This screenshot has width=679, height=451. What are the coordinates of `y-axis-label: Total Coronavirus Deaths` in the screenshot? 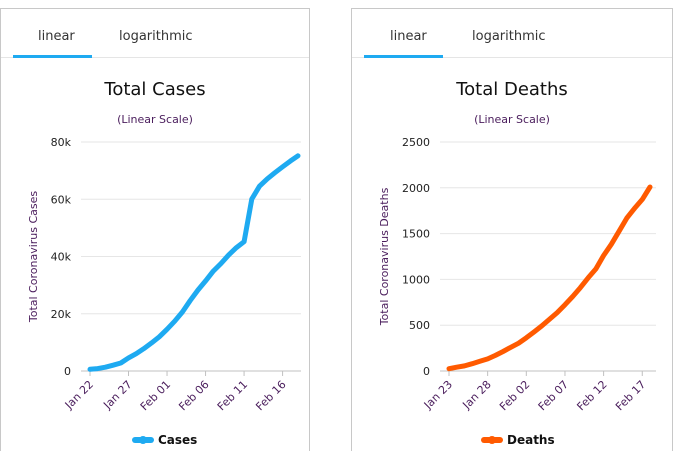 It's located at (384, 256).